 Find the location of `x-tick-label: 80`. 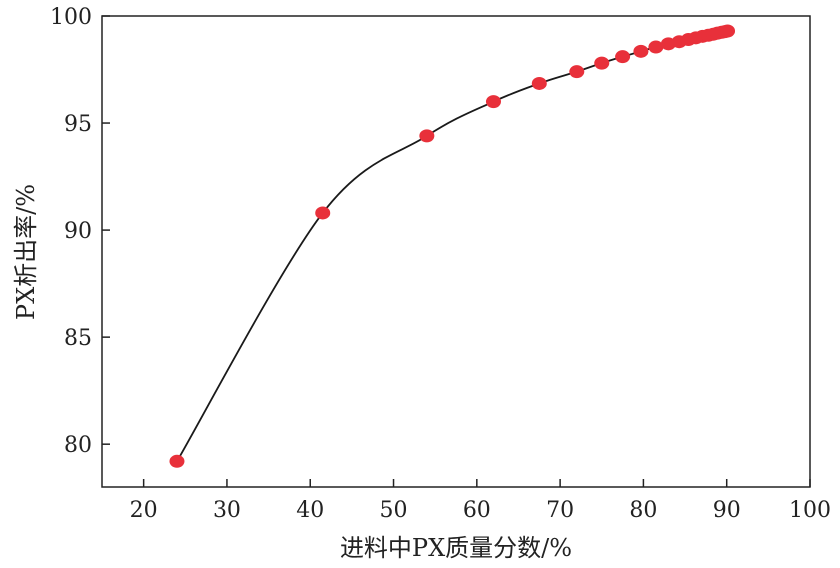

x-tick-label: 80 is located at coordinates (643, 510).